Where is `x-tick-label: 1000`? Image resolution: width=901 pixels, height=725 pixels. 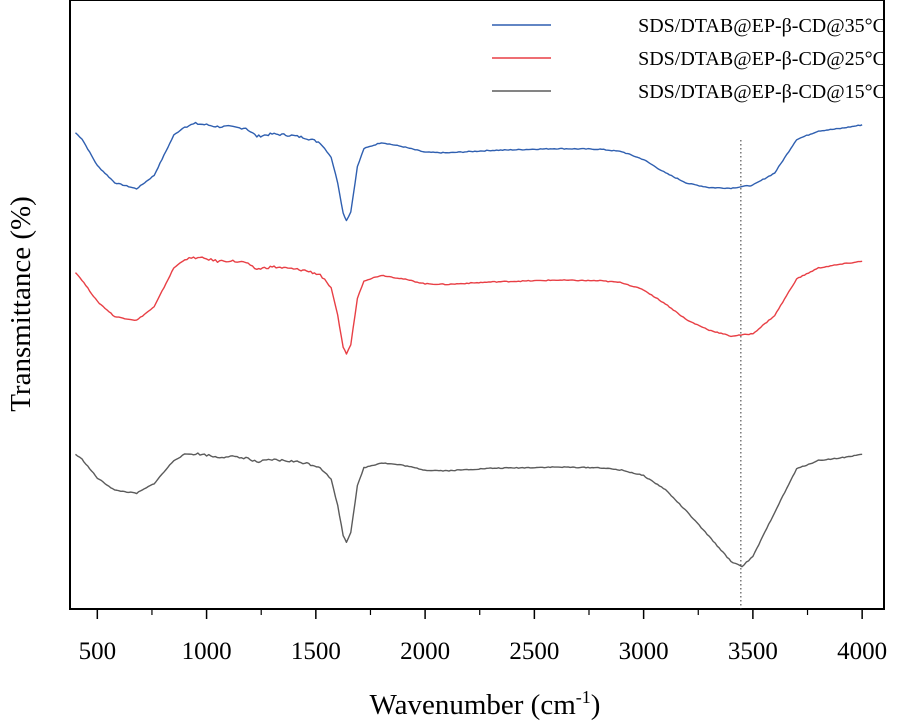 x-tick-label: 1000 is located at coordinates (207, 651).